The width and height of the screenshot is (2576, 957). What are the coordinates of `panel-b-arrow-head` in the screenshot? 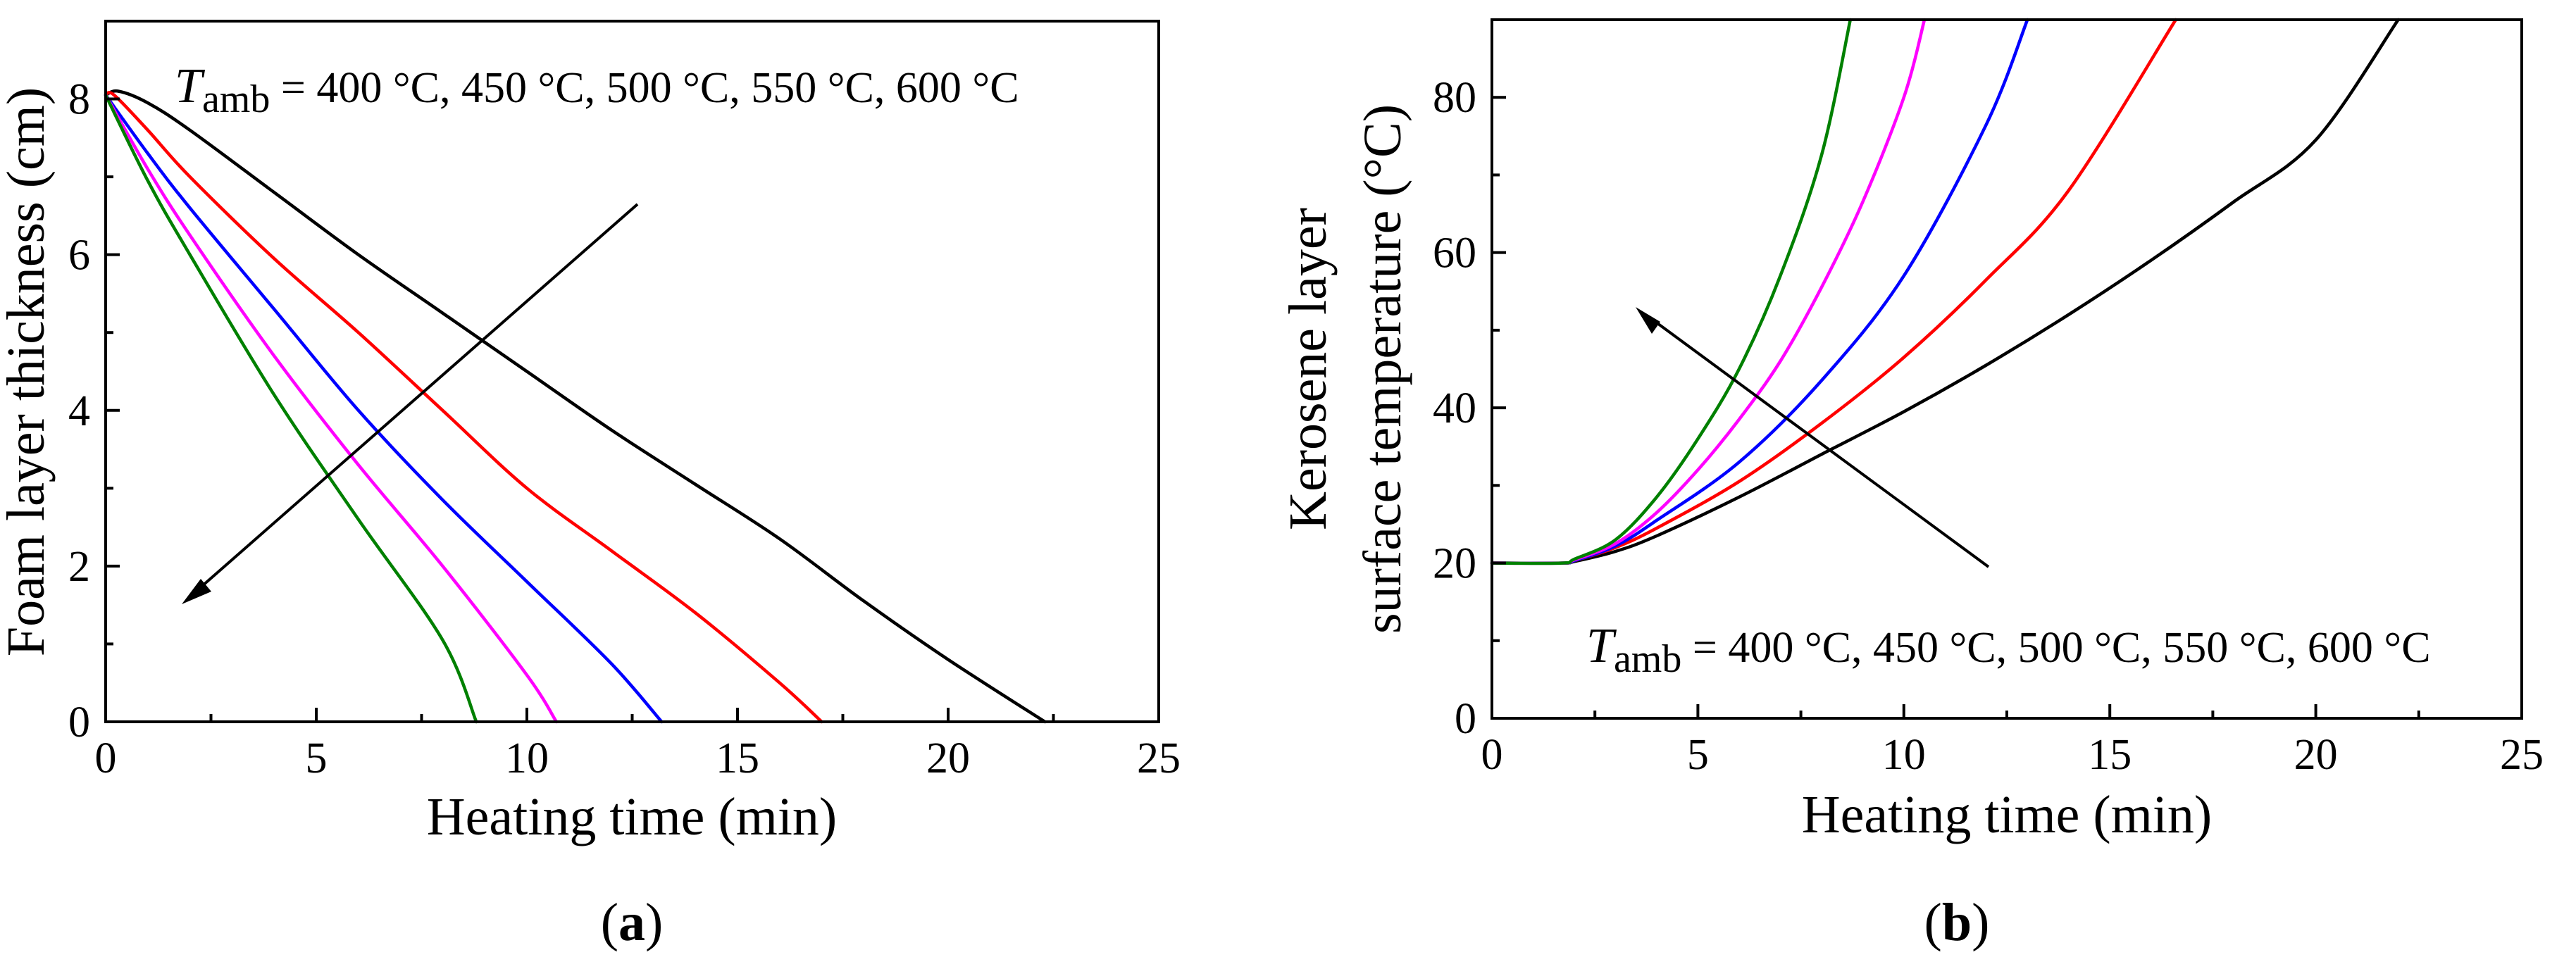 It's located at (1648, 320).